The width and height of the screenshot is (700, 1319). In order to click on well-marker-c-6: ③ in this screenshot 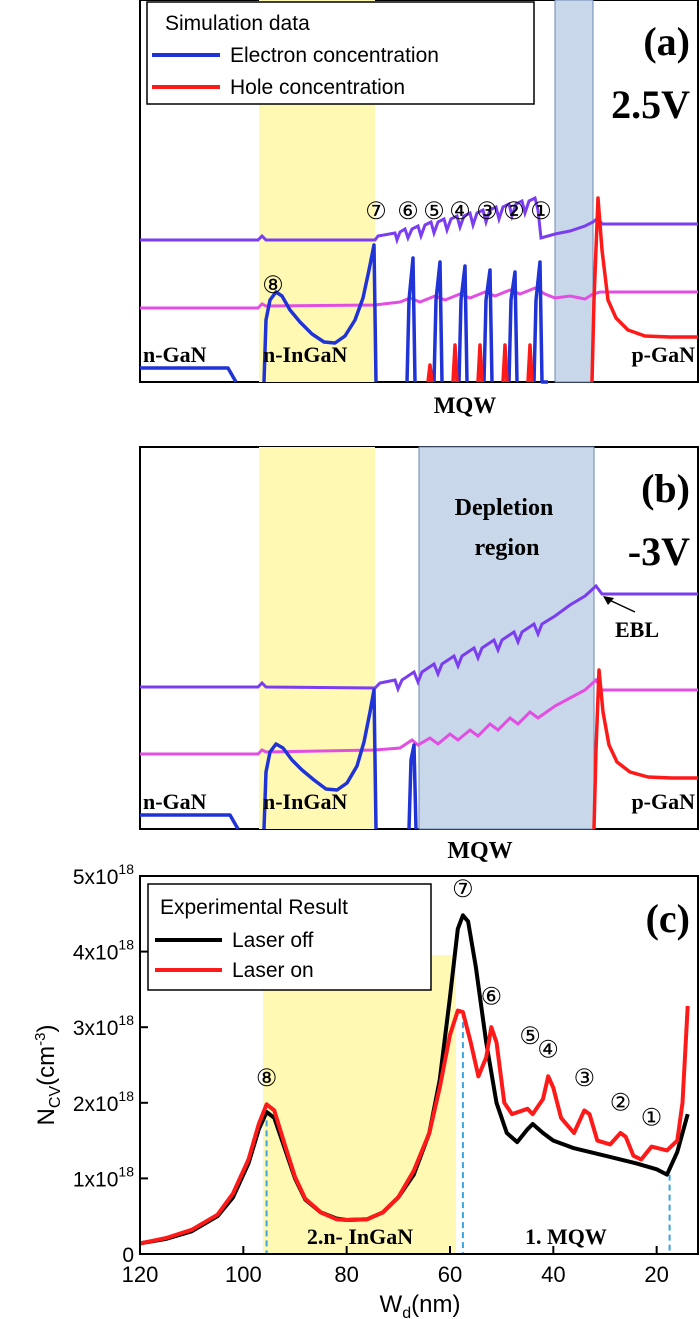, I will do `click(585, 1079)`.